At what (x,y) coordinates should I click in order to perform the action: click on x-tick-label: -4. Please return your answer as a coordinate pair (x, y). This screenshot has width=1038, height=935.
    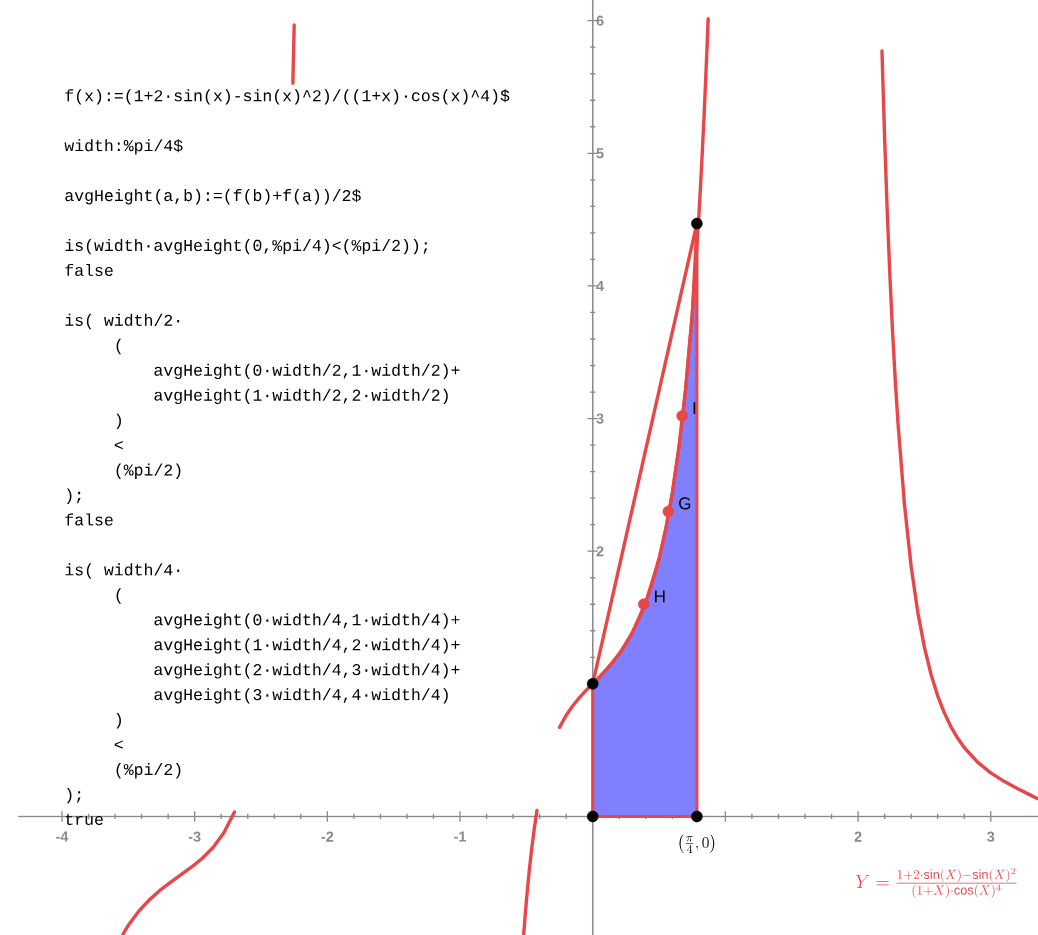
    Looking at the image, I should click on (62, 836).